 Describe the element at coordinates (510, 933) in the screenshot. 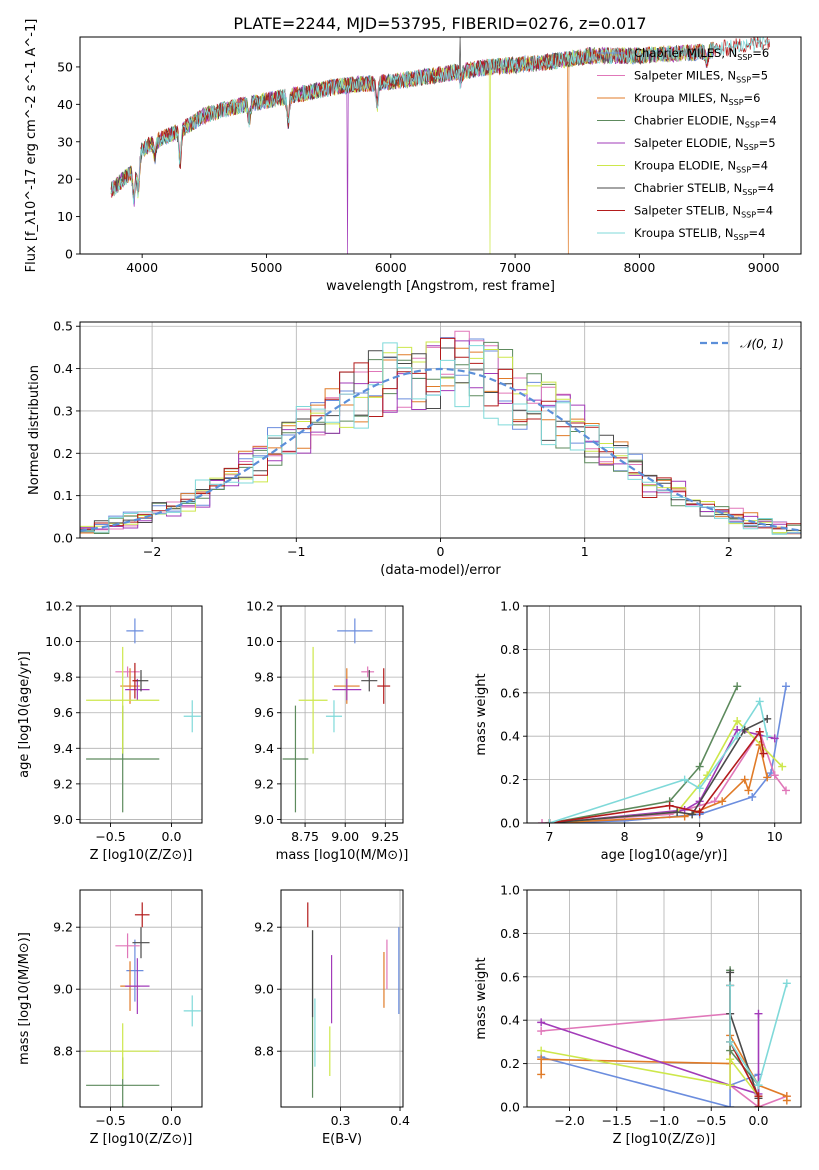

I see `y-tick-label: 0.8` at that location.